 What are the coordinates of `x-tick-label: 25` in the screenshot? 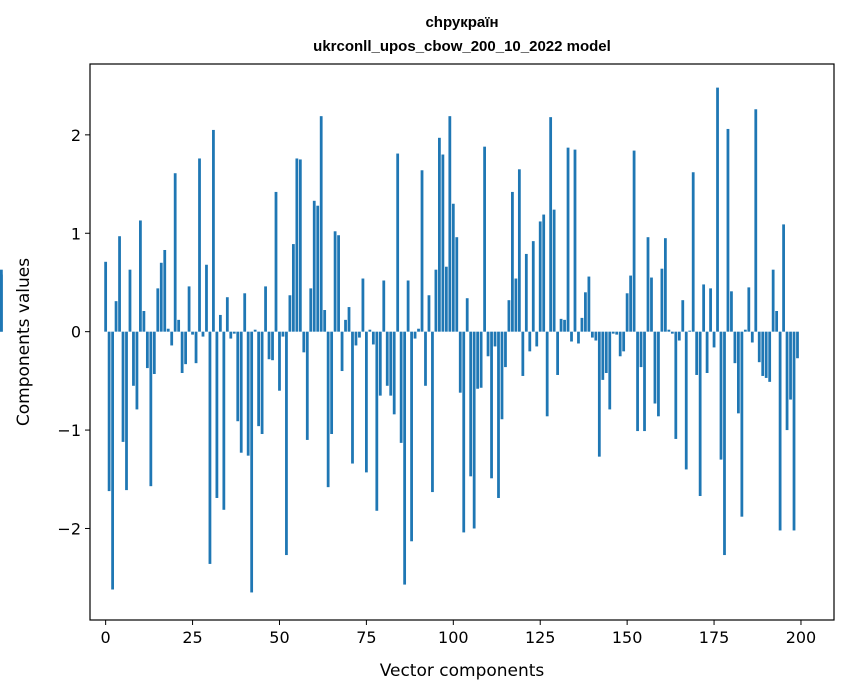 It's located at (192, 637).